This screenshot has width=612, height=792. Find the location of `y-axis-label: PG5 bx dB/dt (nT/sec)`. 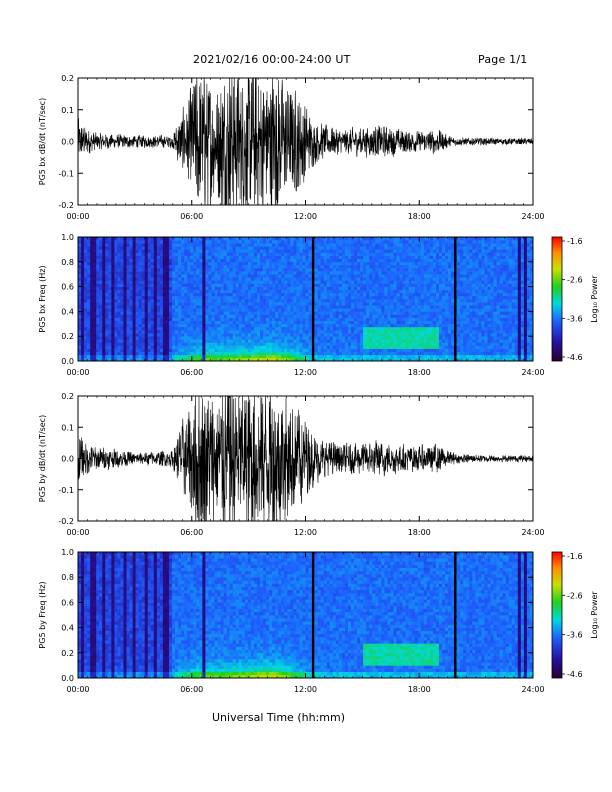

y-axis-label: PG5 bx dB/dt (nT/sec) is located at coordinates (42, 141).